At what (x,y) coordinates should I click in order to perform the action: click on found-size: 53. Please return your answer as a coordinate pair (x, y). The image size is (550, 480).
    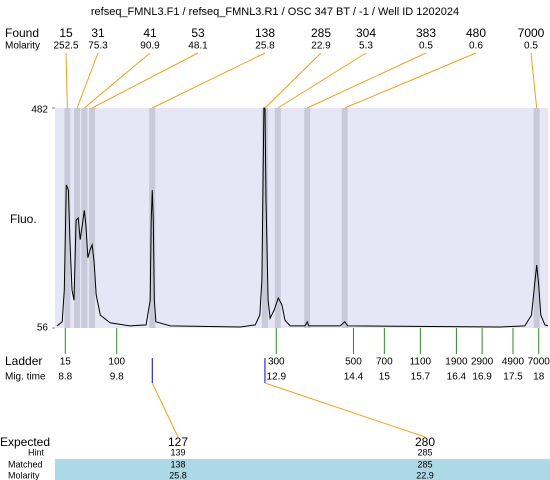
    Looking at the image, I should click on (198, 33).